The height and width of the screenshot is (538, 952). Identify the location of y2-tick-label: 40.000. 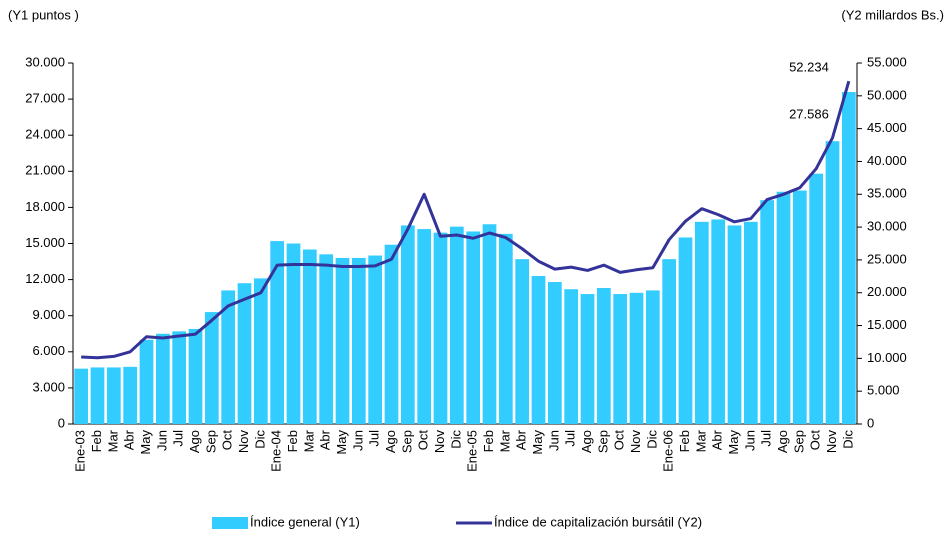
(887, 160).